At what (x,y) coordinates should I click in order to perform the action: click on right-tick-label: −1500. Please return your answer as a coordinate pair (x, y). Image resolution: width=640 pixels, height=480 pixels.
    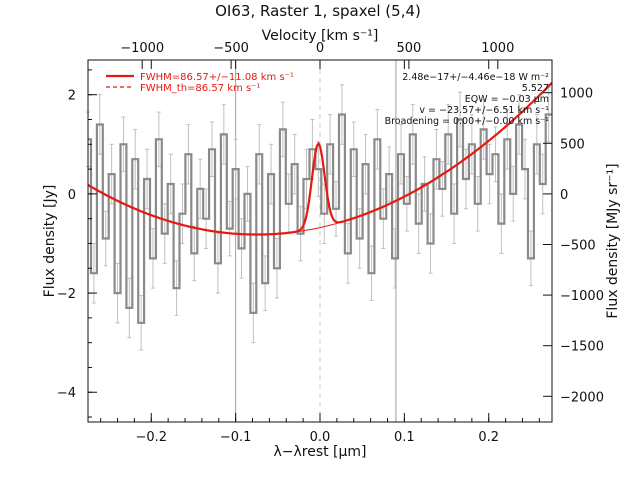
    Looking at the image, I should click on (582, 347).